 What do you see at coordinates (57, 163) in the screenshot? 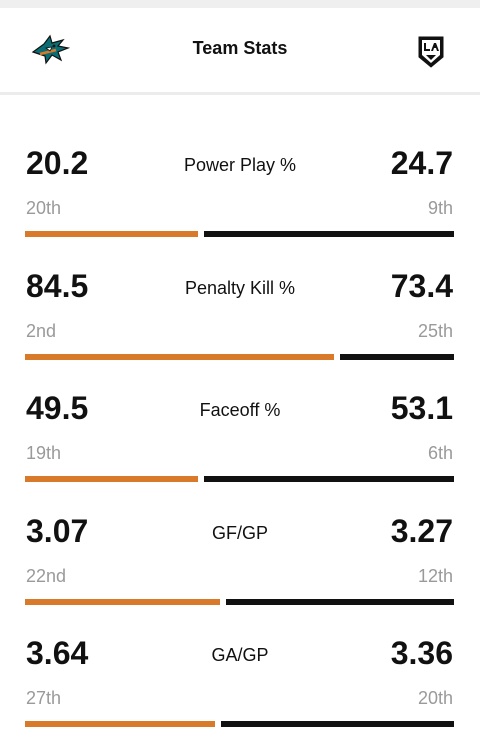
I see `home-stat-value: 20.2` at bounding box center [57, 163].